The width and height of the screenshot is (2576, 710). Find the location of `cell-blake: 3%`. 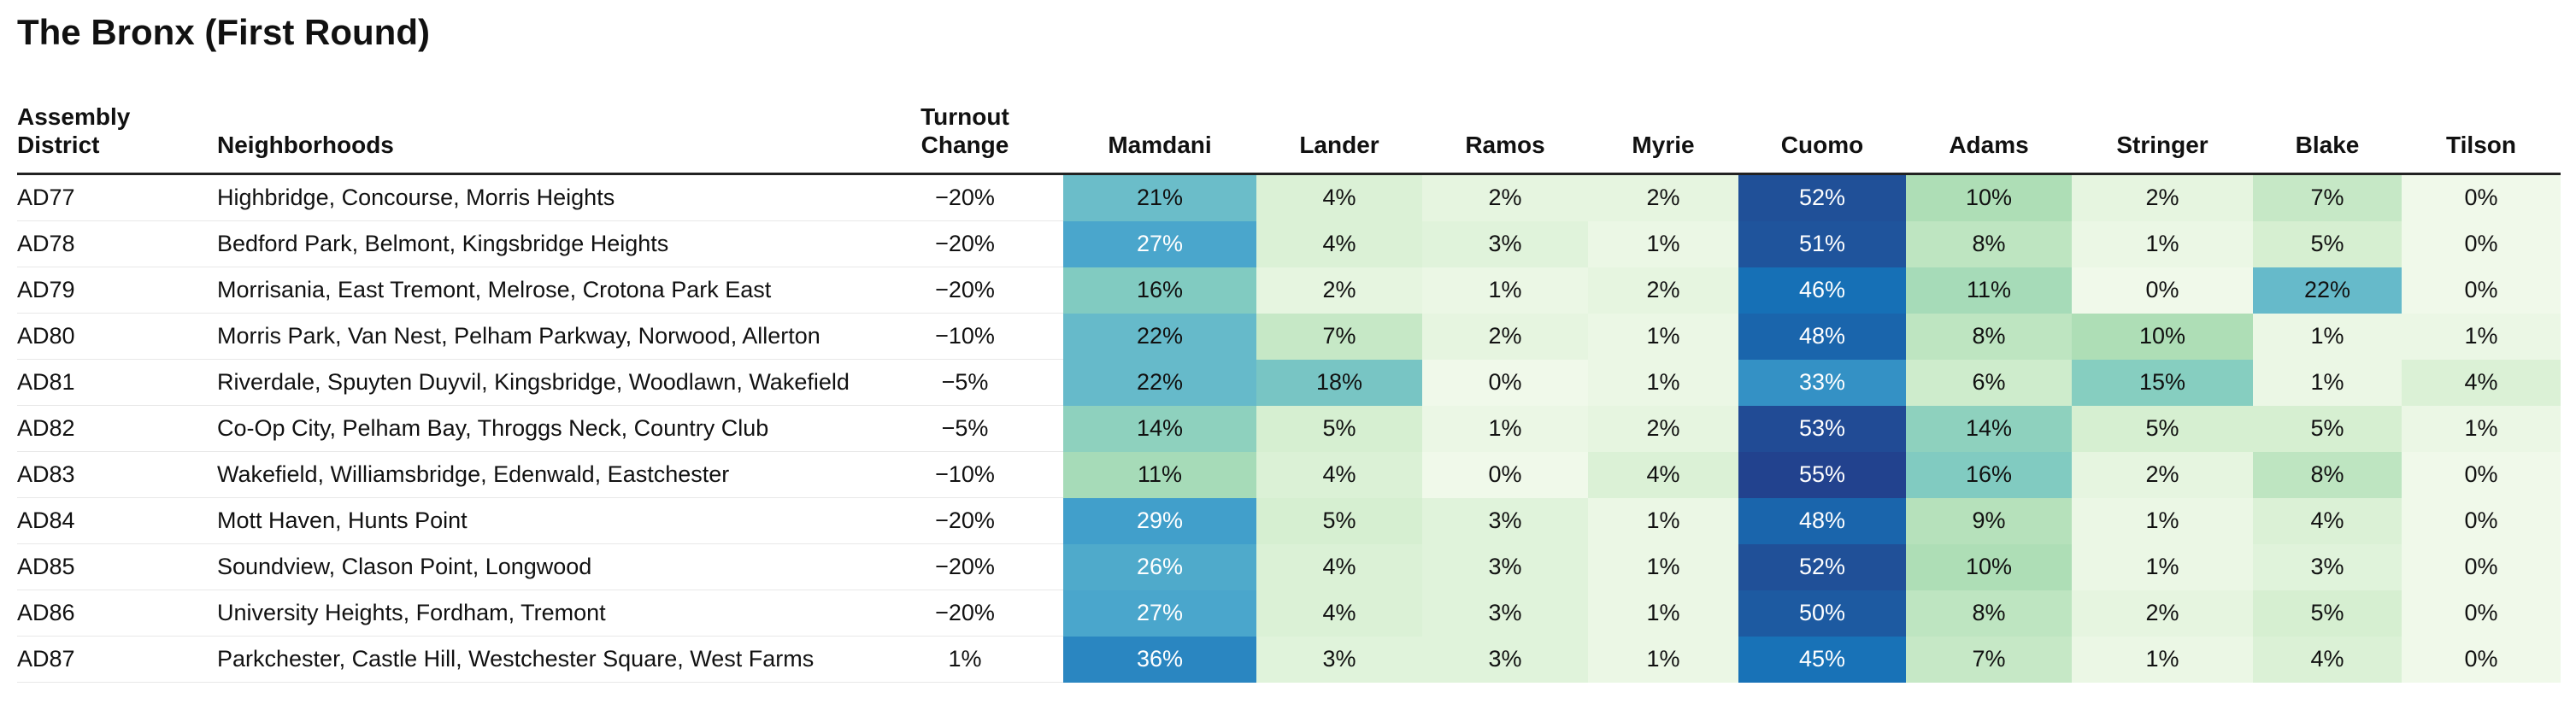

cell-blake: 3% is located at coordinates (2327, 566).